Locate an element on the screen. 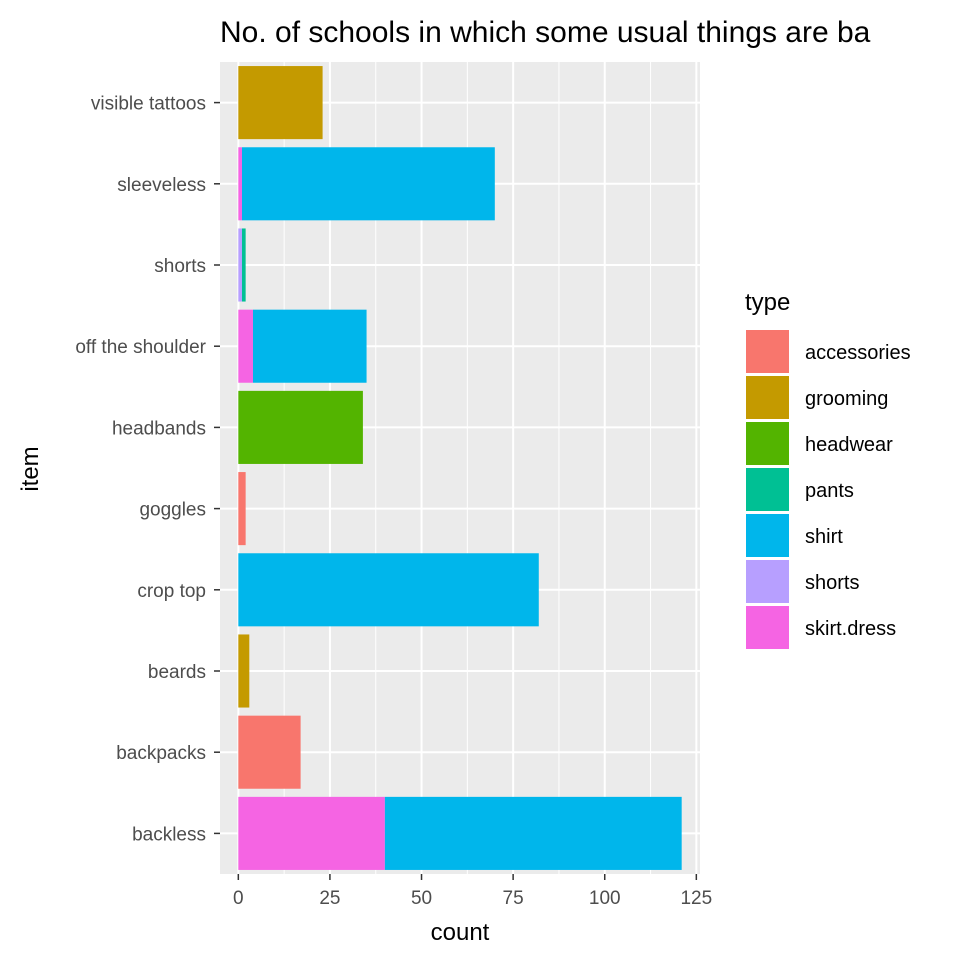  x-tick-label: 100 is located at coordinates (605, 898).